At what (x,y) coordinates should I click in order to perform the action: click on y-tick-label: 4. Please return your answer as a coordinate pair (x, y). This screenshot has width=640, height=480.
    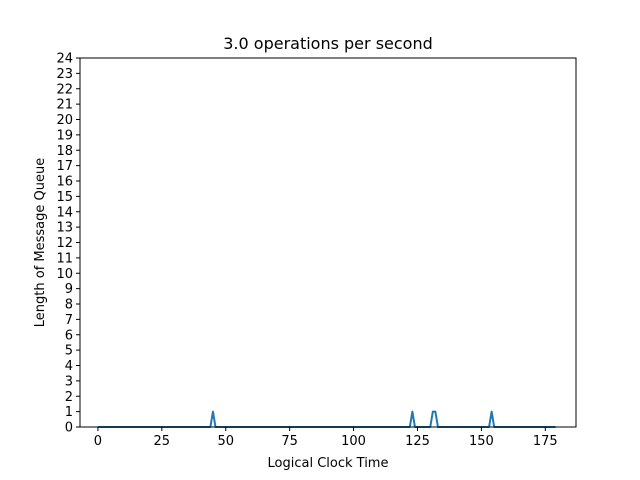
    Looking at the image, I should click on (69, 366).